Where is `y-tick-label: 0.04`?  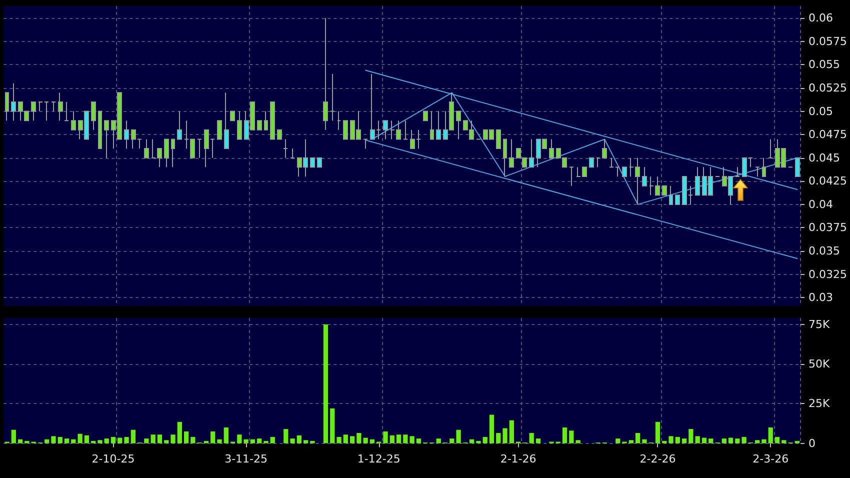
y-tick-label: 0.04 is located at coordinates (820, 204).